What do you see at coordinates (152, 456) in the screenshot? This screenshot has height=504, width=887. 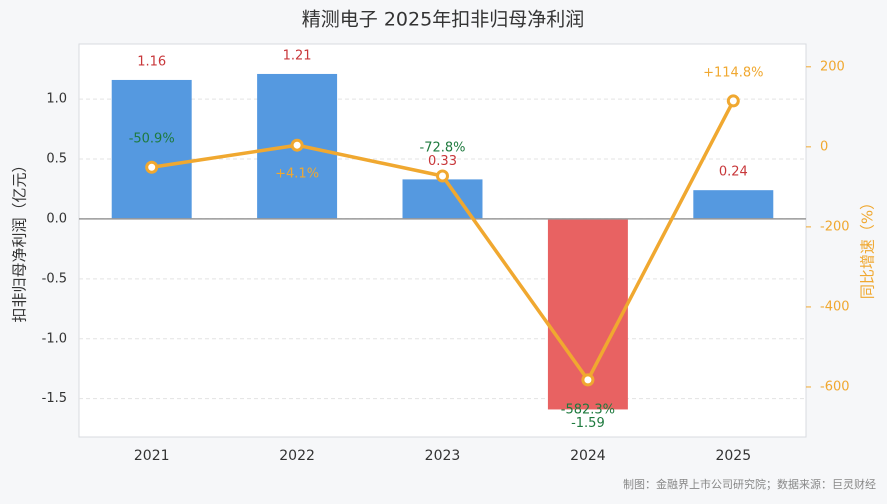 I see `x-tick-label: 2021` at bounding box center [152, 456].